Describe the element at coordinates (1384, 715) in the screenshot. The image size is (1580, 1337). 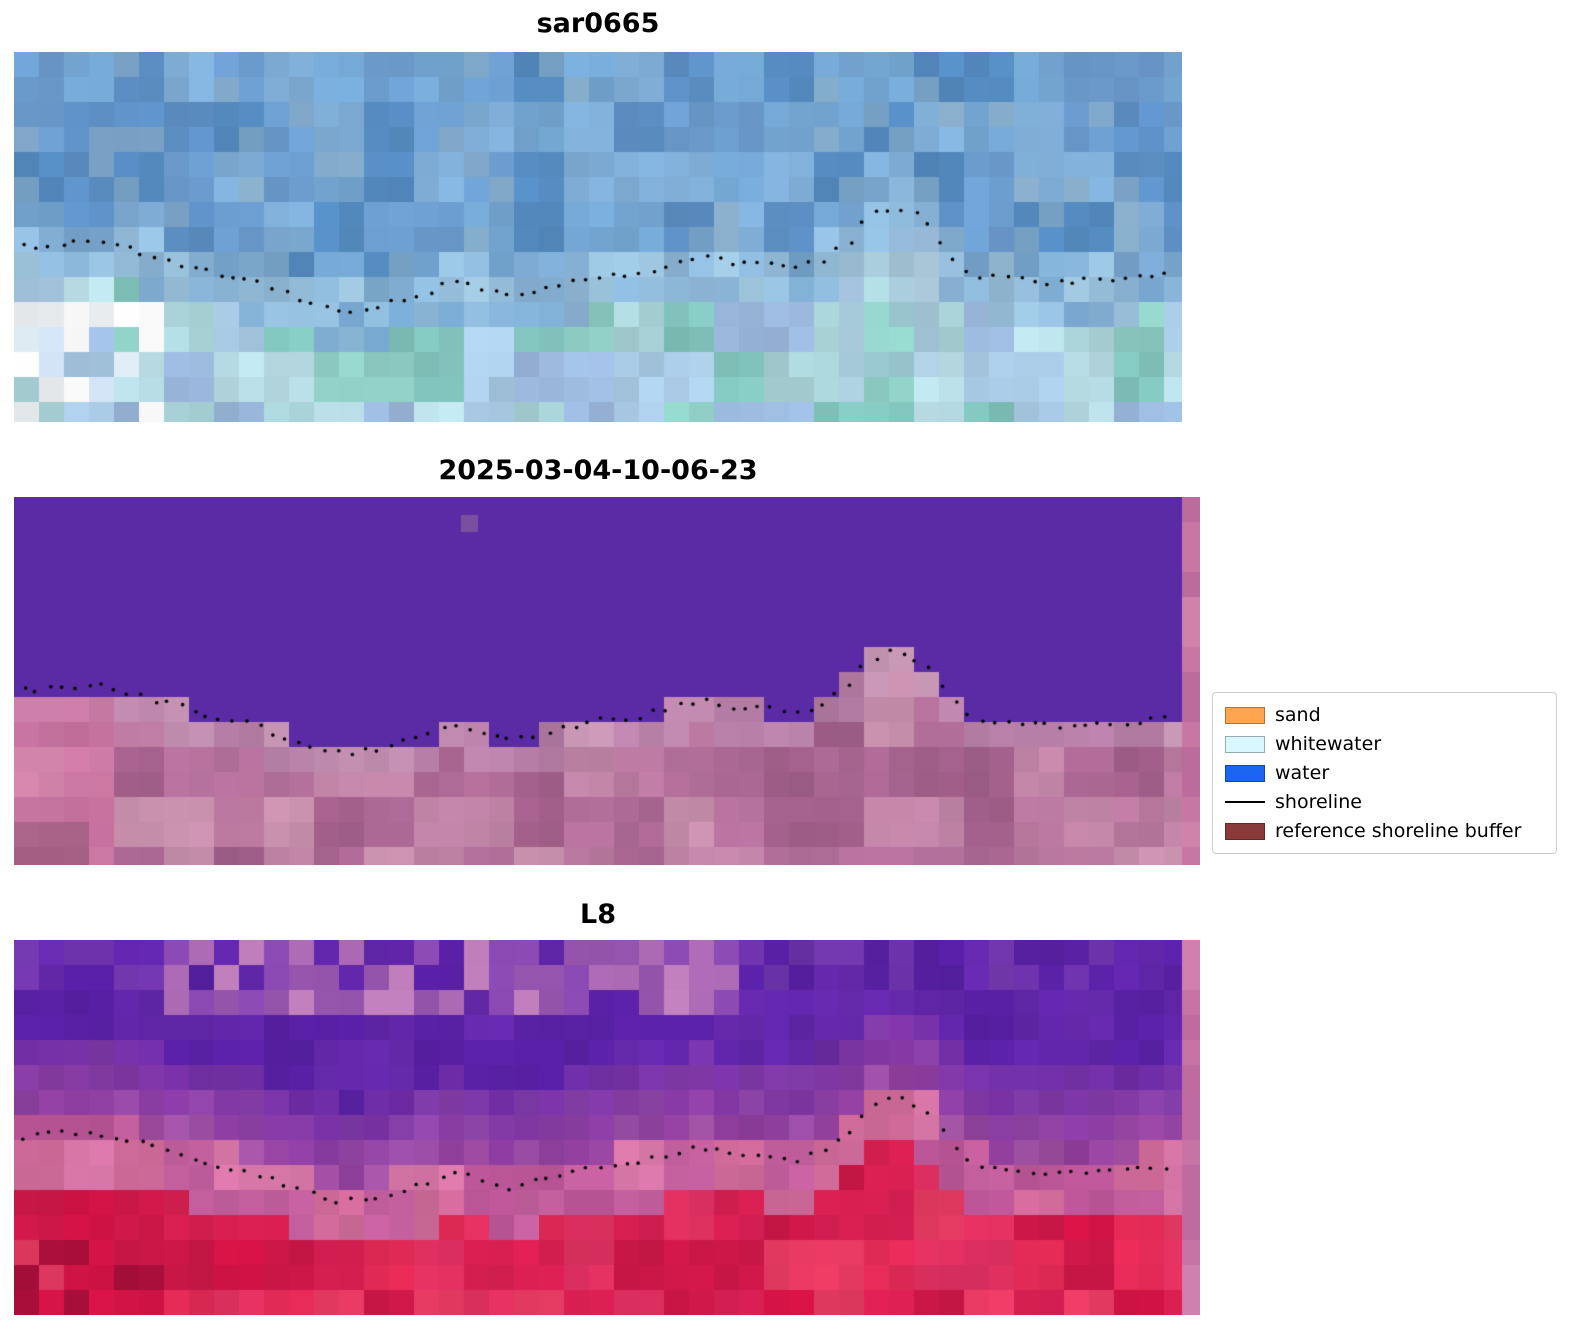
I see `legend-item-sand: sand` at that location.